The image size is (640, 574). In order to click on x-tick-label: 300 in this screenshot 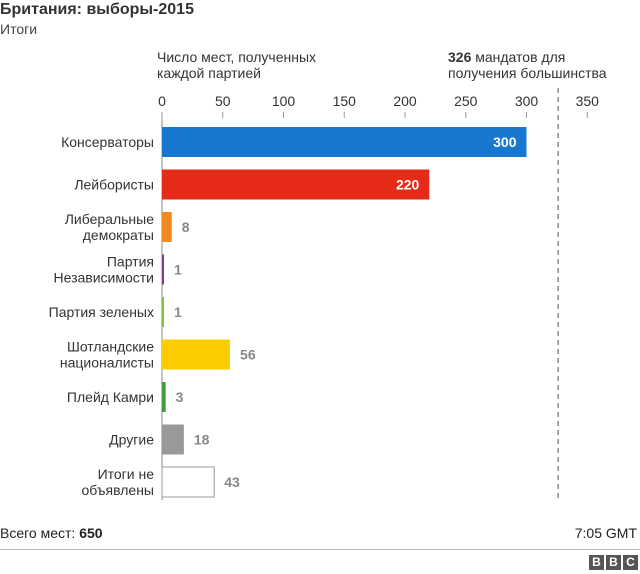, I will do `click(527, 101)`.